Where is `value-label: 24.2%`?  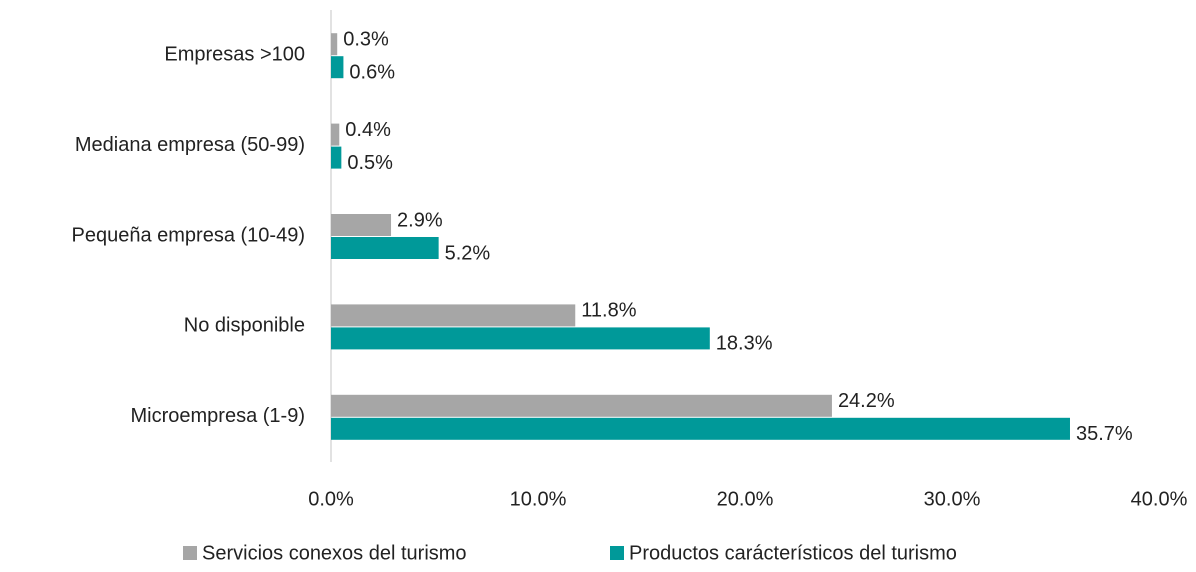 value-label: 24.2% is located at coordinates (866, 401).